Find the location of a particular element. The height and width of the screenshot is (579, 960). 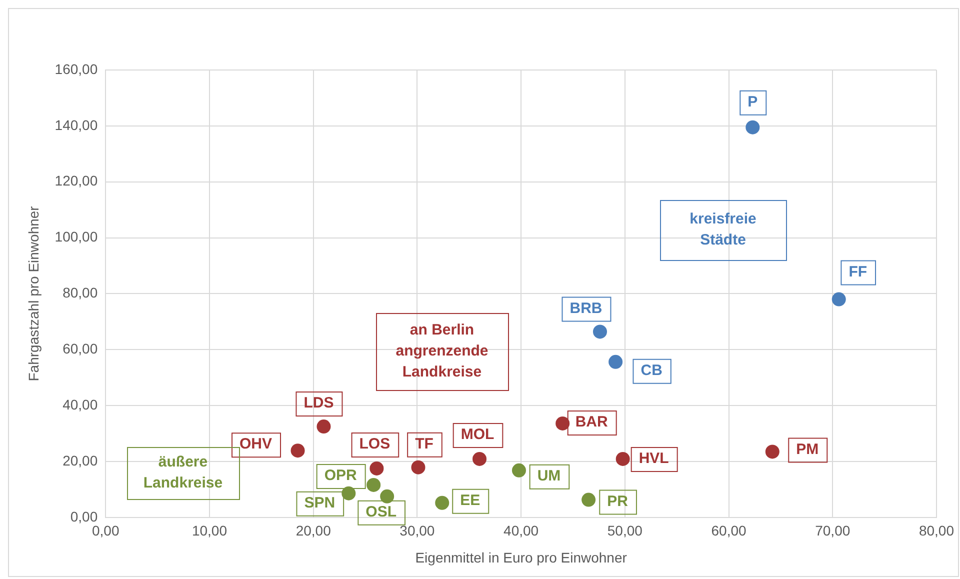

annotation: UM is located at coordinates (549, 476).